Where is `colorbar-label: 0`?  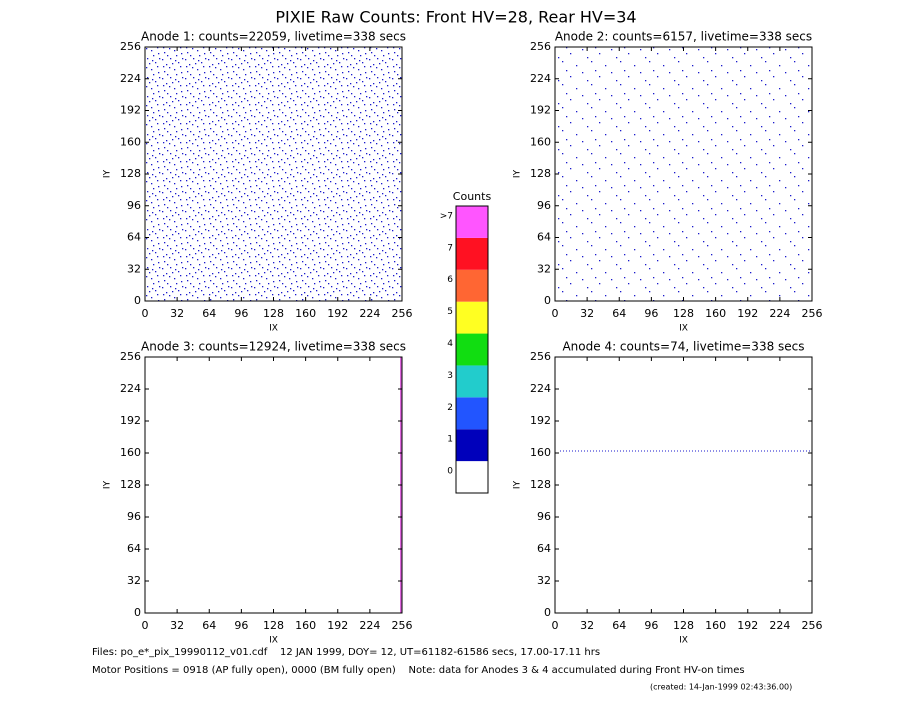
colorbar-label: 0 is located at coordinates (450, 472).